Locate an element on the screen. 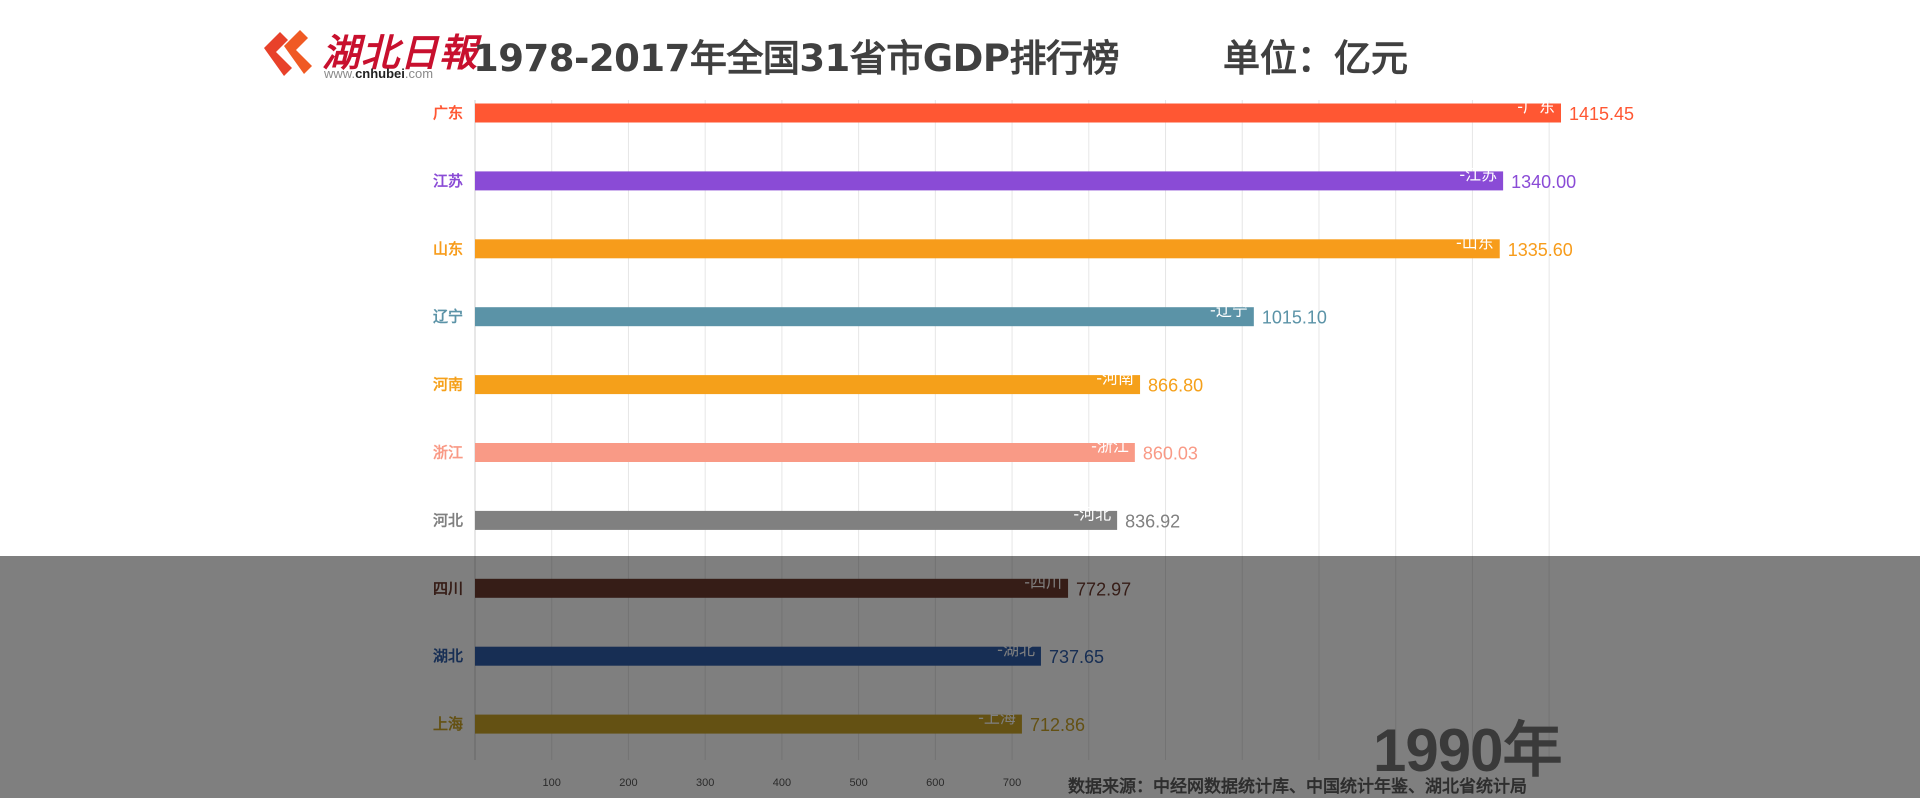  logo-url-domain: cnhubei is located at coordinates (380, 73).